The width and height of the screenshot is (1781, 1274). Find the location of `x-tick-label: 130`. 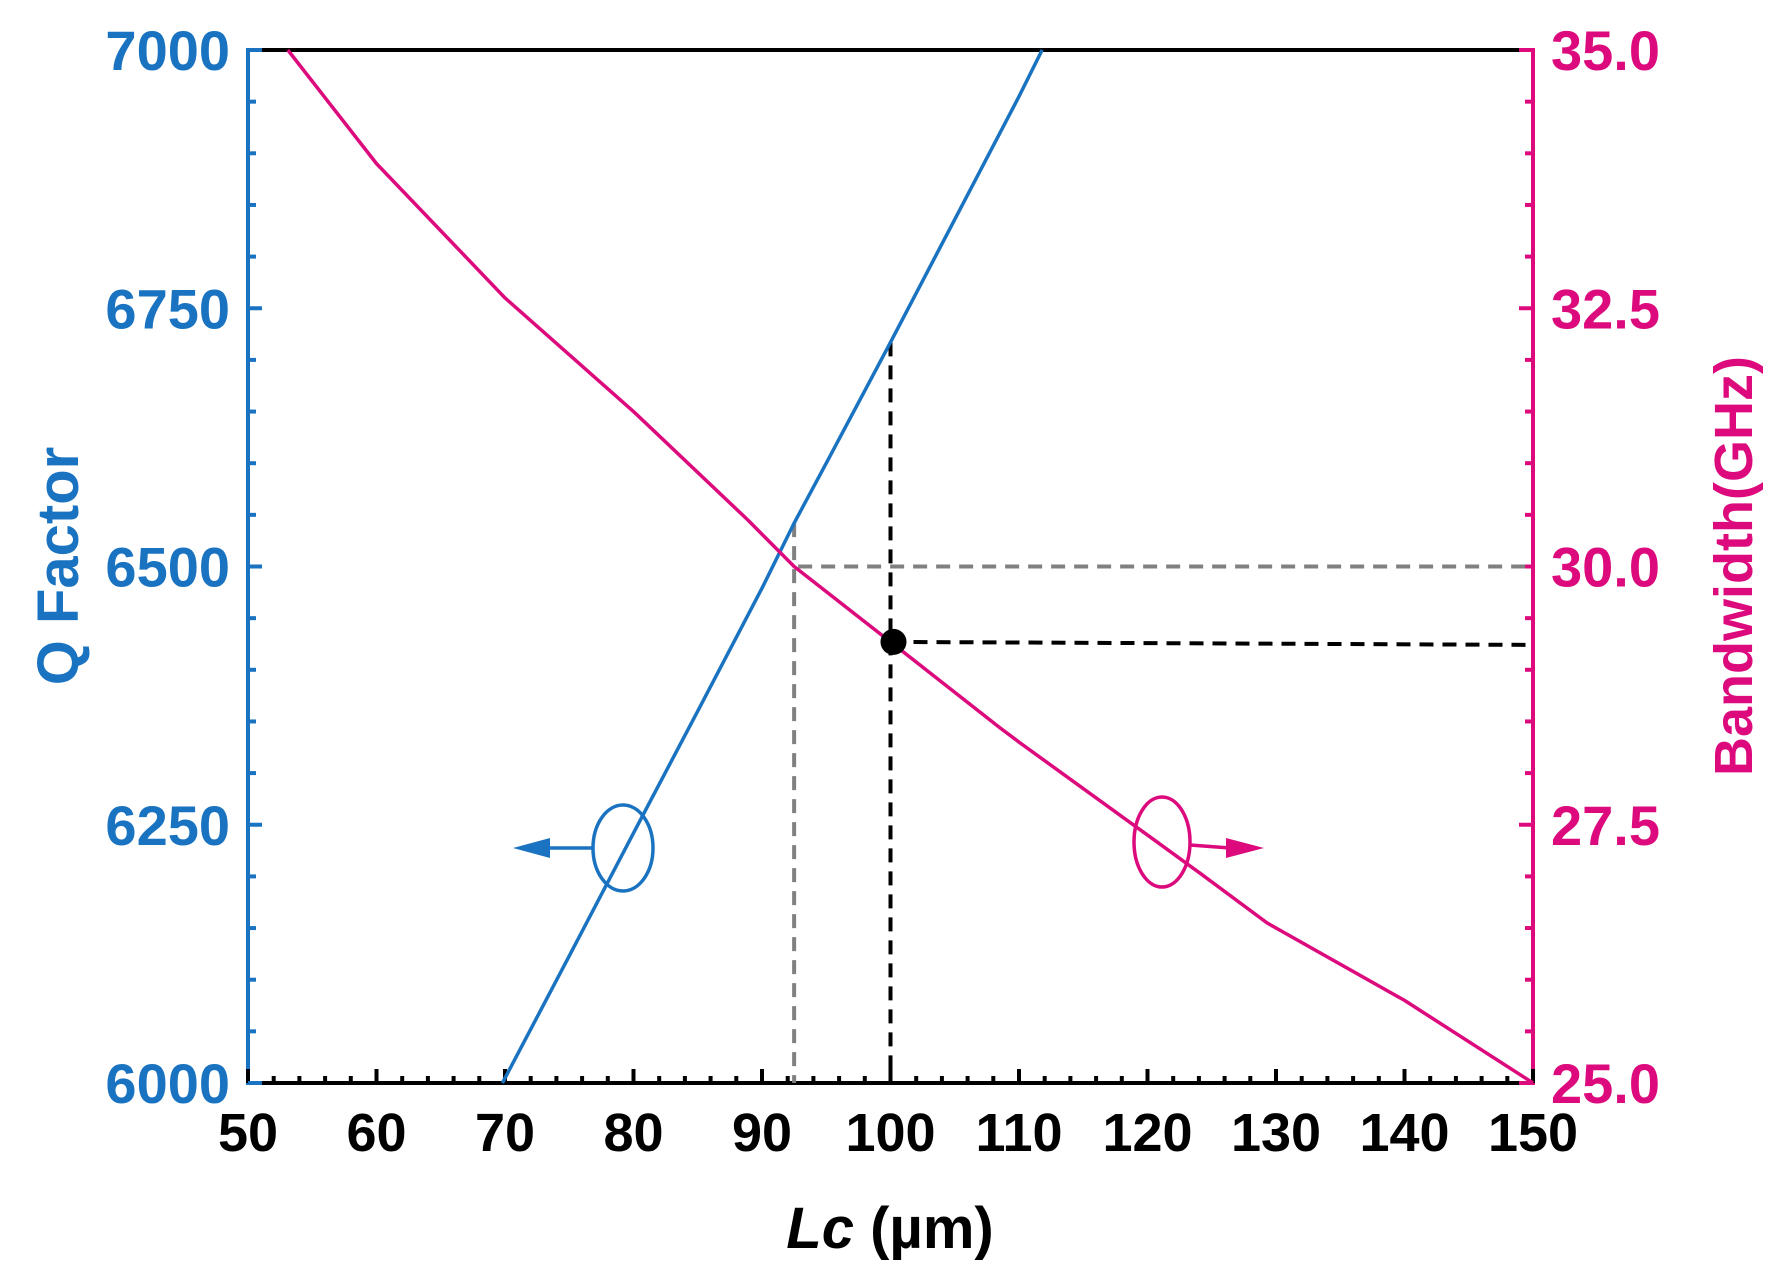

x-tick-label: 130 is located at coordinates (1276, 1133).